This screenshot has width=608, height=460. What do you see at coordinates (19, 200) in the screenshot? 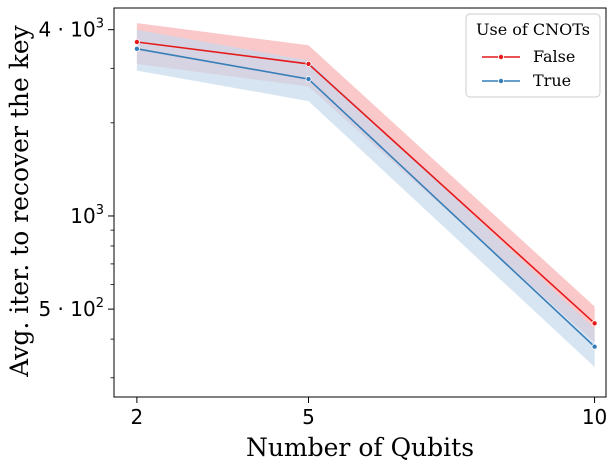
I see `y-axis-label: Avg. iter. to recover the key` at bounding box center [19, 200].